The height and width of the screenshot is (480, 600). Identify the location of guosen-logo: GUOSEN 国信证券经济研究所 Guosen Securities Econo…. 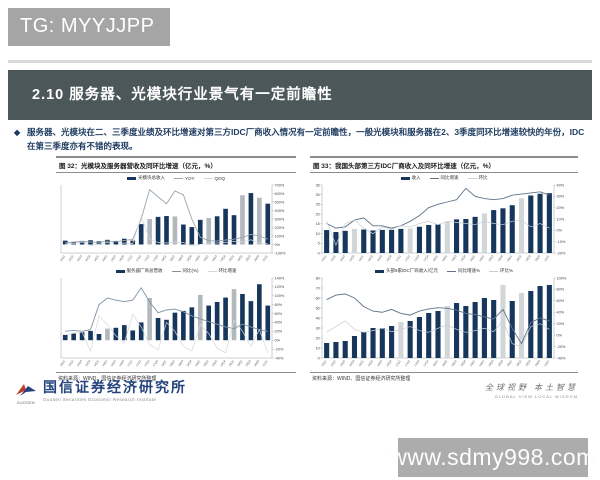
(100, 393).